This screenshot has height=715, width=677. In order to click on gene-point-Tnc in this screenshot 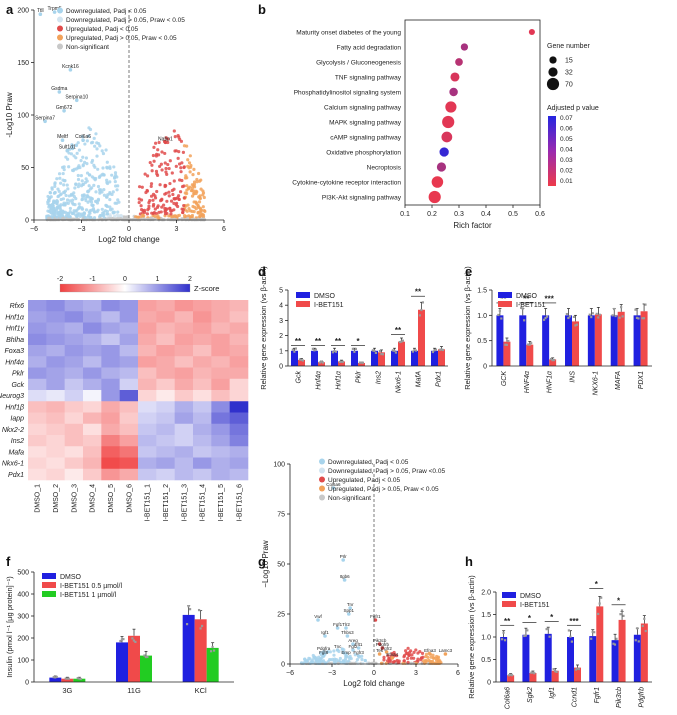, I will do `click(337, 650)`.